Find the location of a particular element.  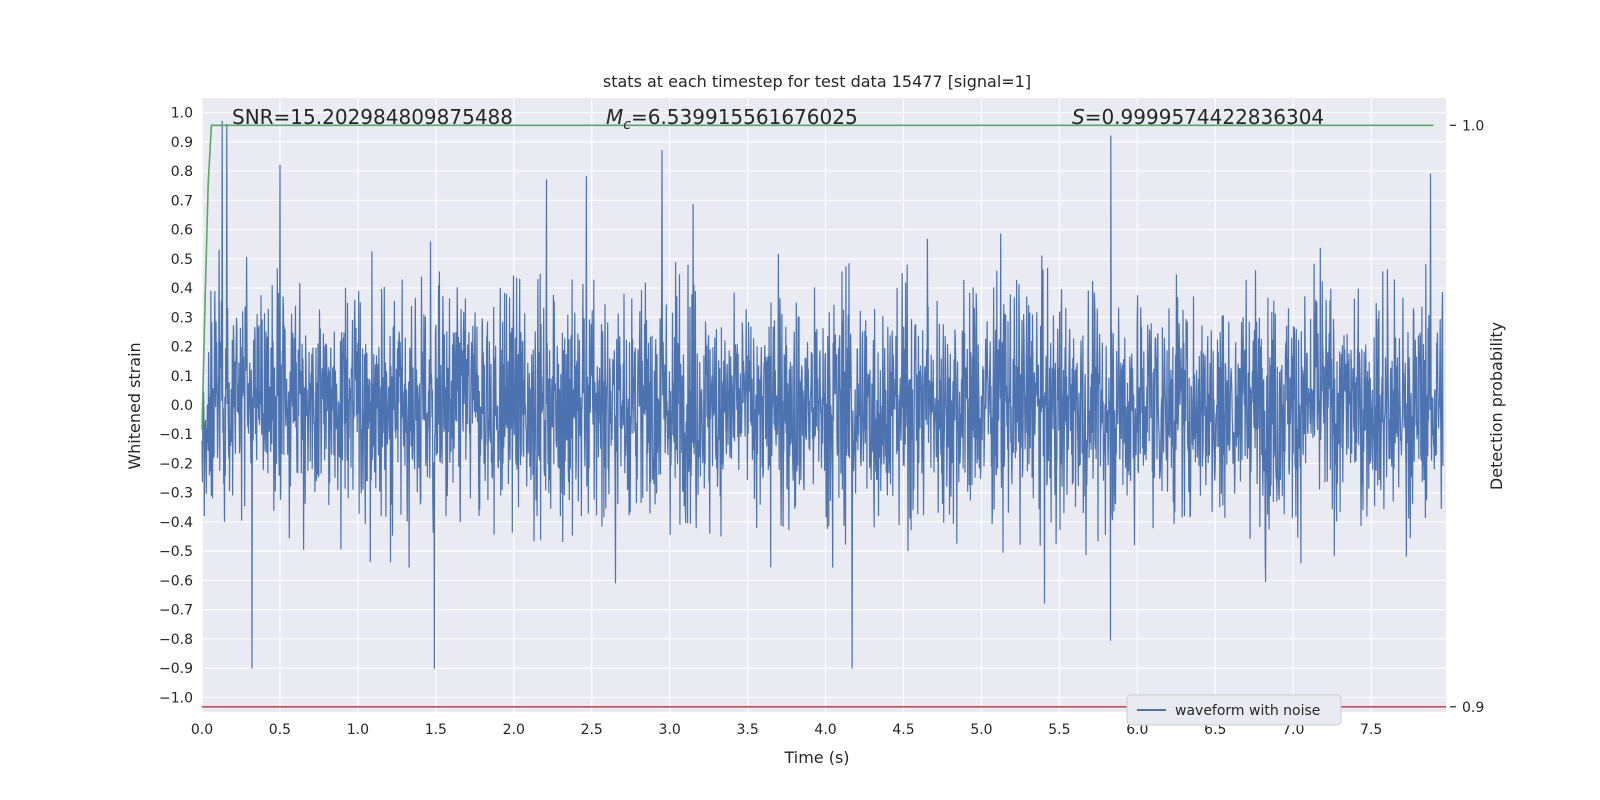

right-y-ticks: 1.0 0.9 is located at coordinates (1467, 417).